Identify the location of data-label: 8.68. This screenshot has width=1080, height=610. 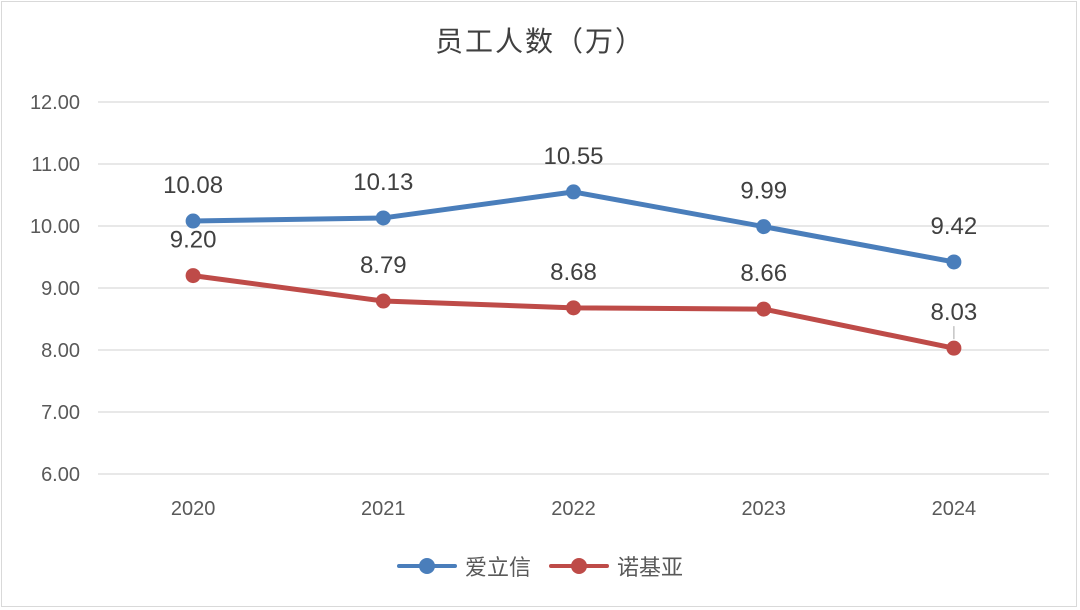
(573, 272).